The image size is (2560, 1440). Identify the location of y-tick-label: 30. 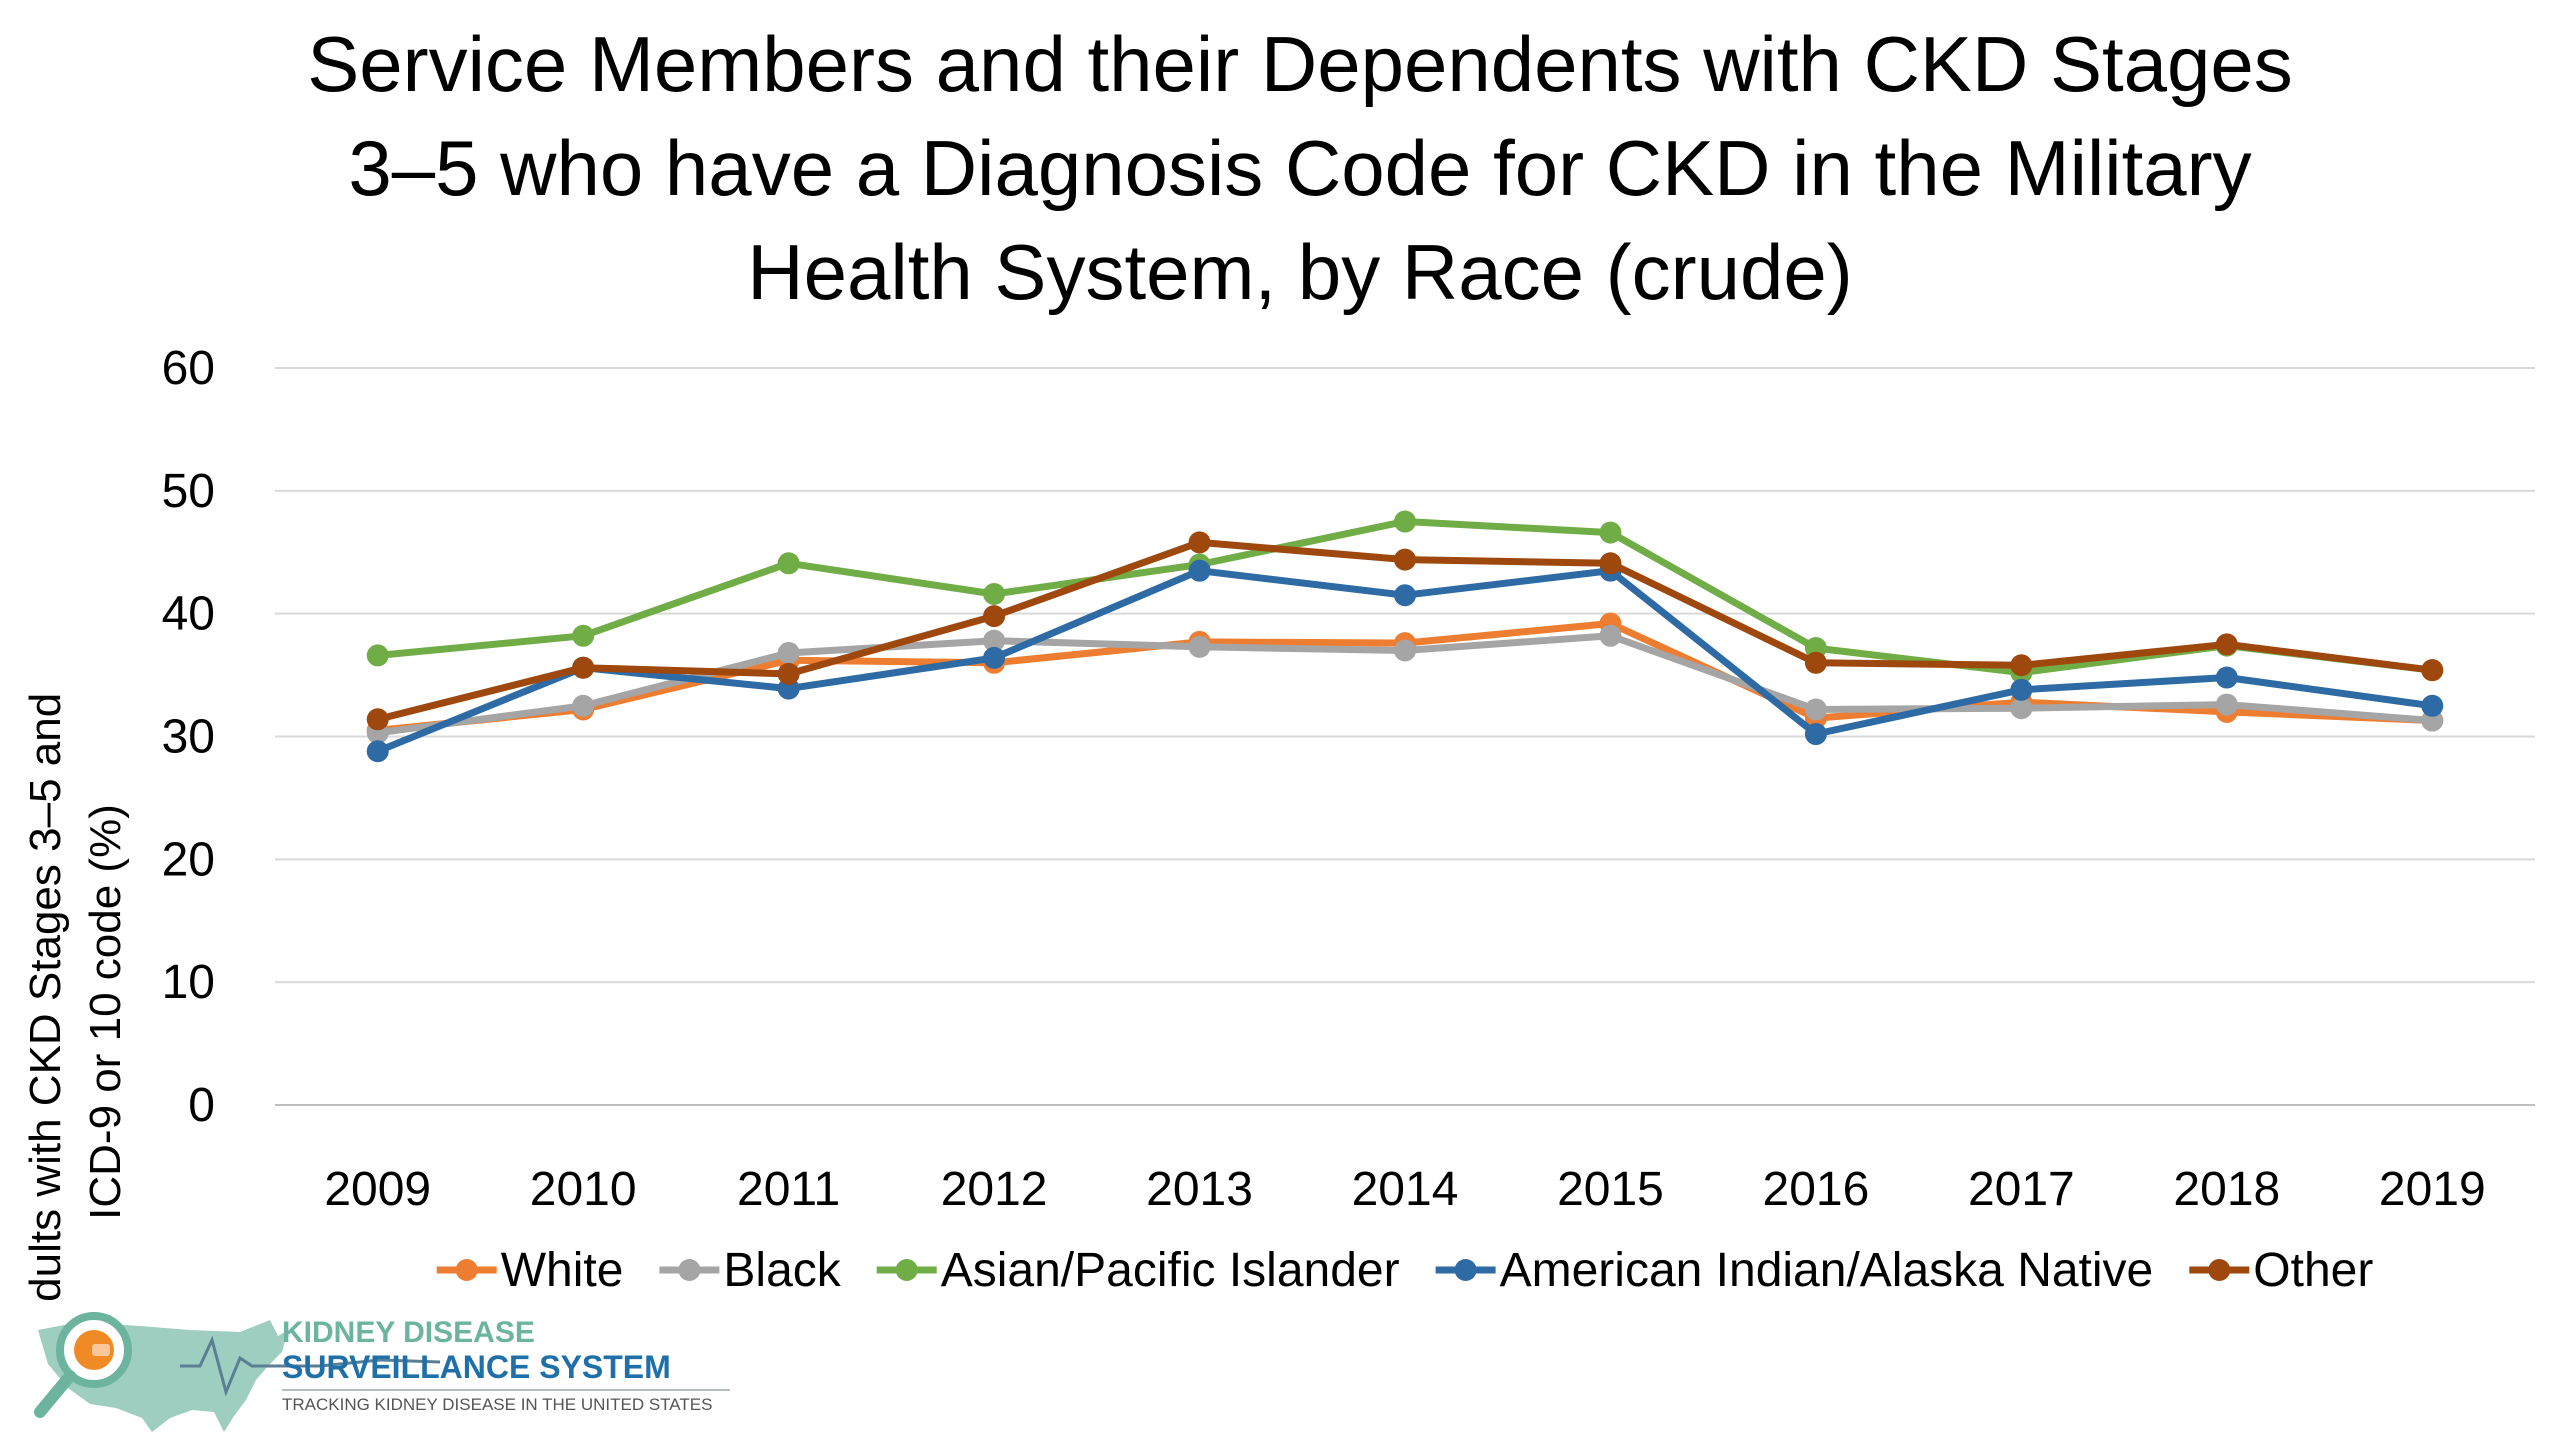
(188, 737).